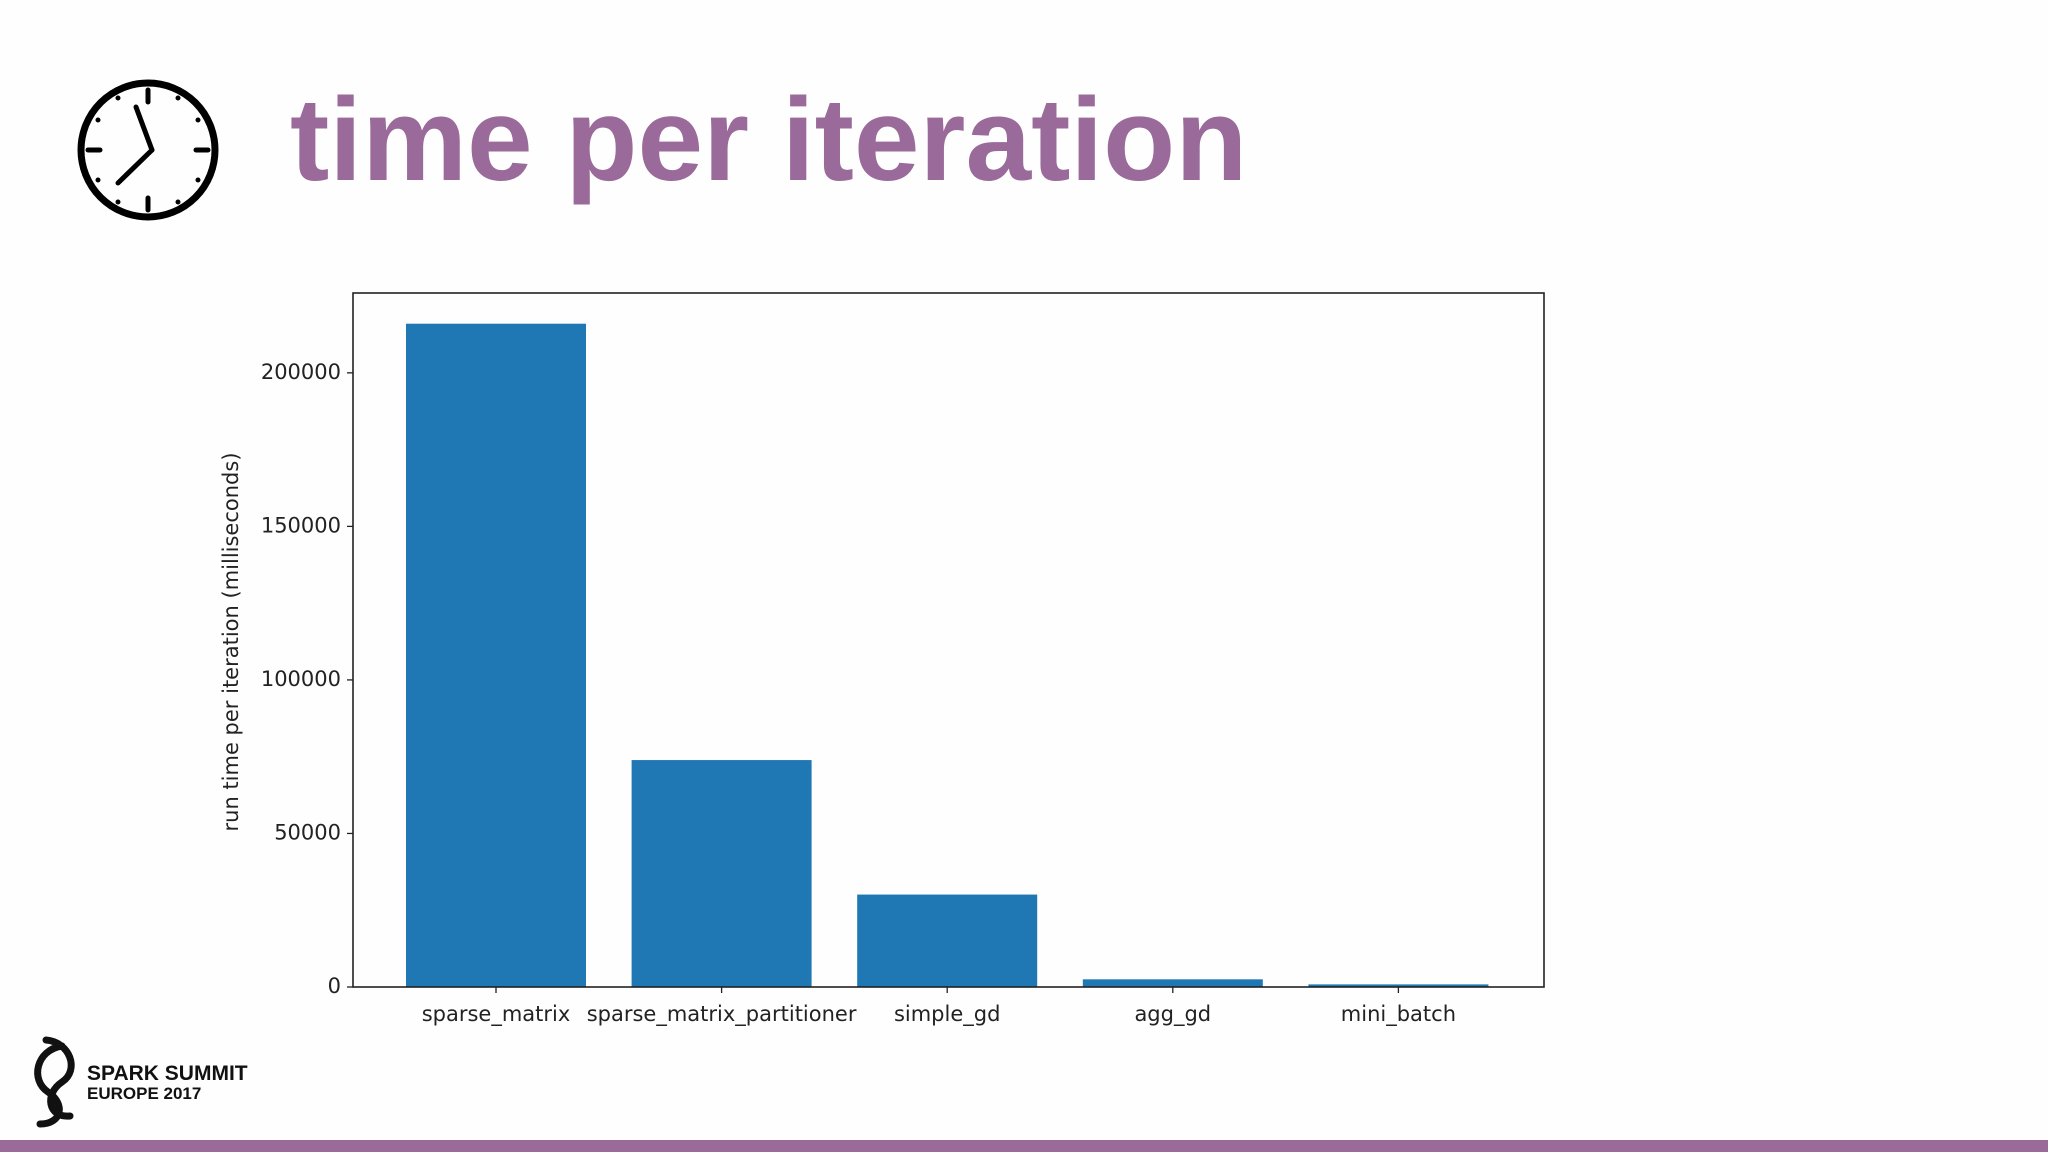 The height and width of the screenshot is (1152, 2048). I want to click on spark-logo: SPARK SUMMIT EUROPE 2017, so click(141, 1082).